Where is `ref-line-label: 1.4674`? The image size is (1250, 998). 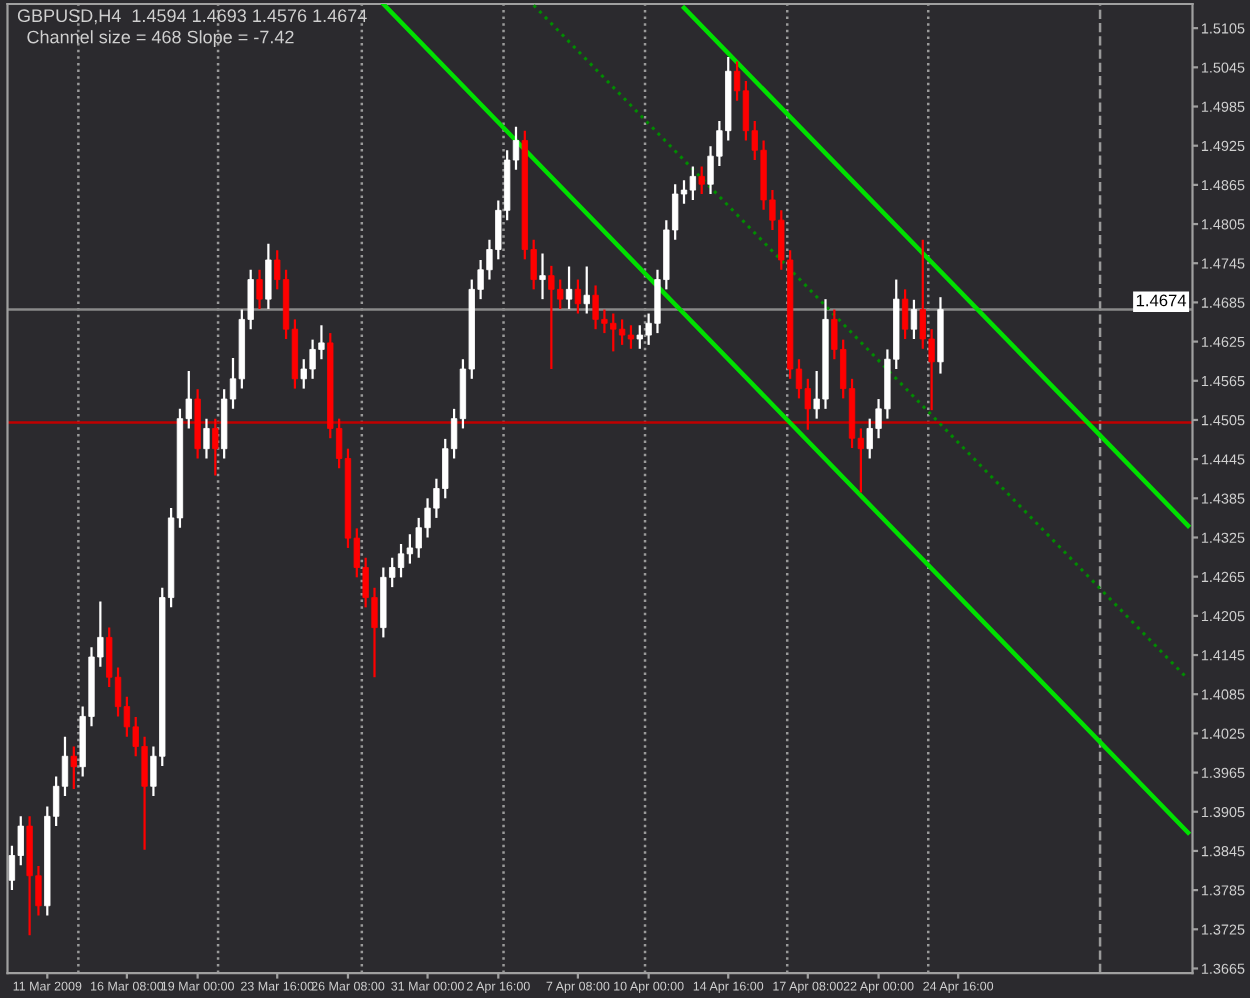 ref-line-label: 1.4674 is located at coordinates (1161, 300).